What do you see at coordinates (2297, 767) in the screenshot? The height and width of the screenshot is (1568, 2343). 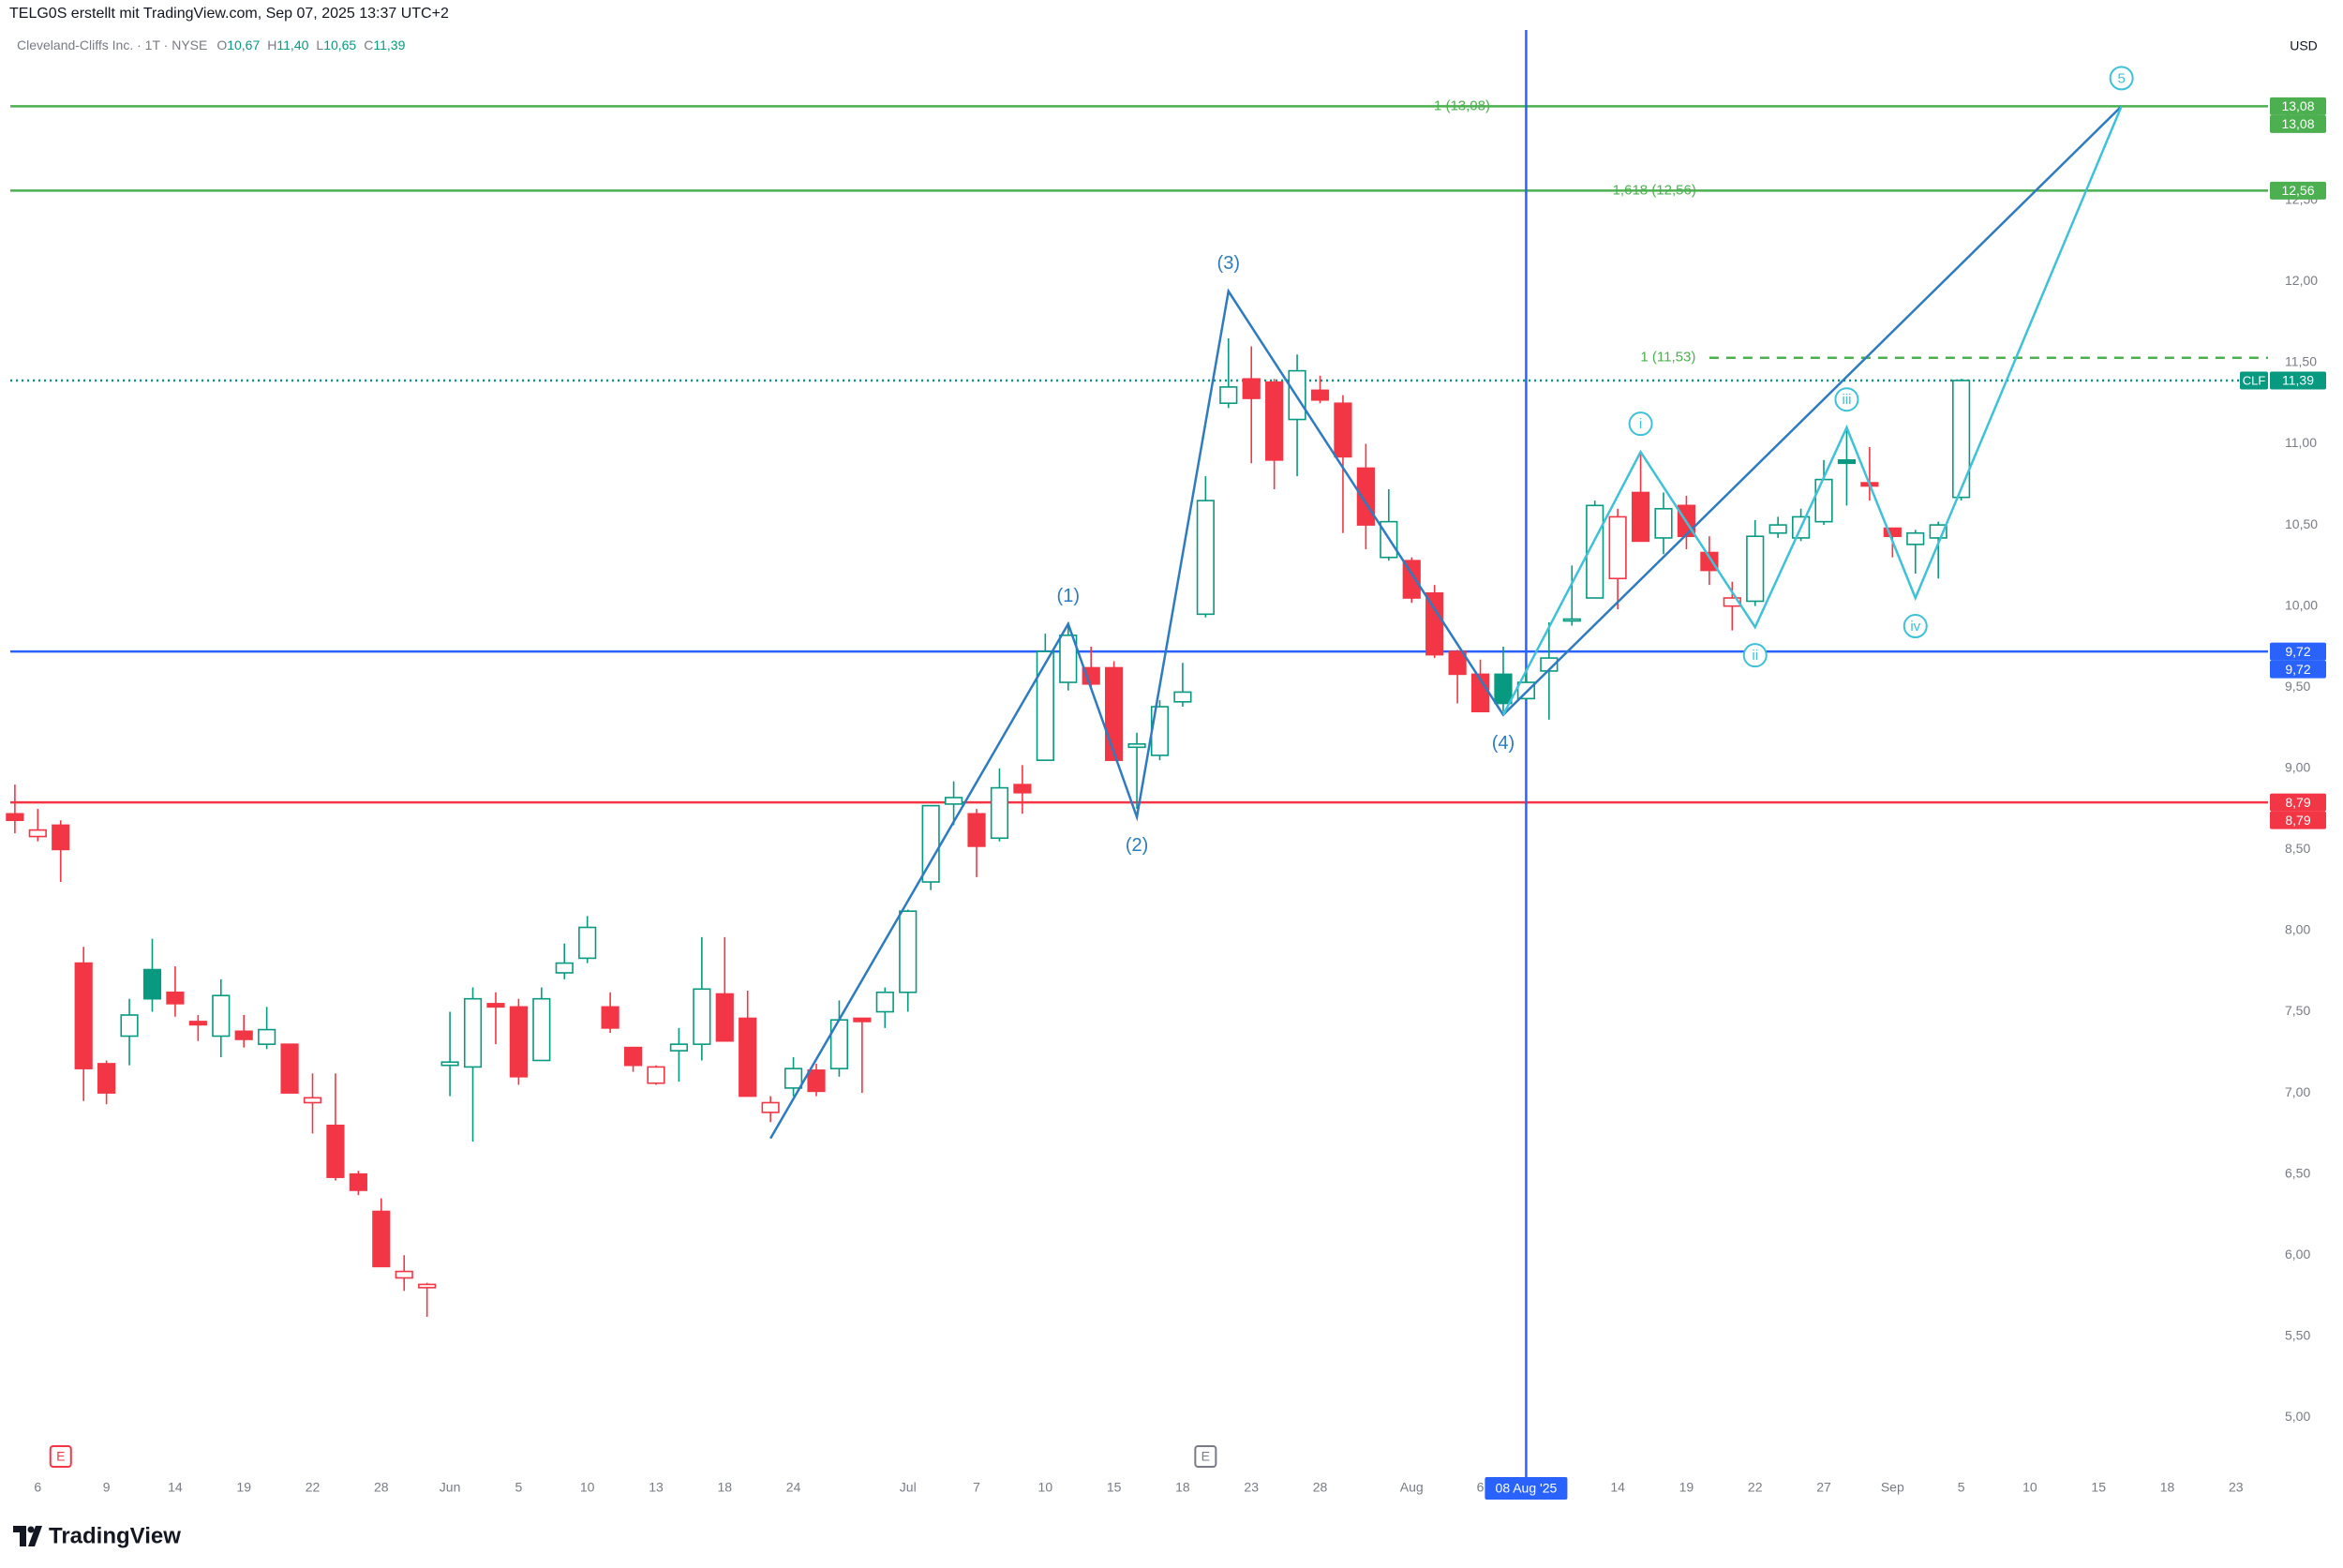 I see `y-tick-label: 9,00` at bounding box center [2297, 767].